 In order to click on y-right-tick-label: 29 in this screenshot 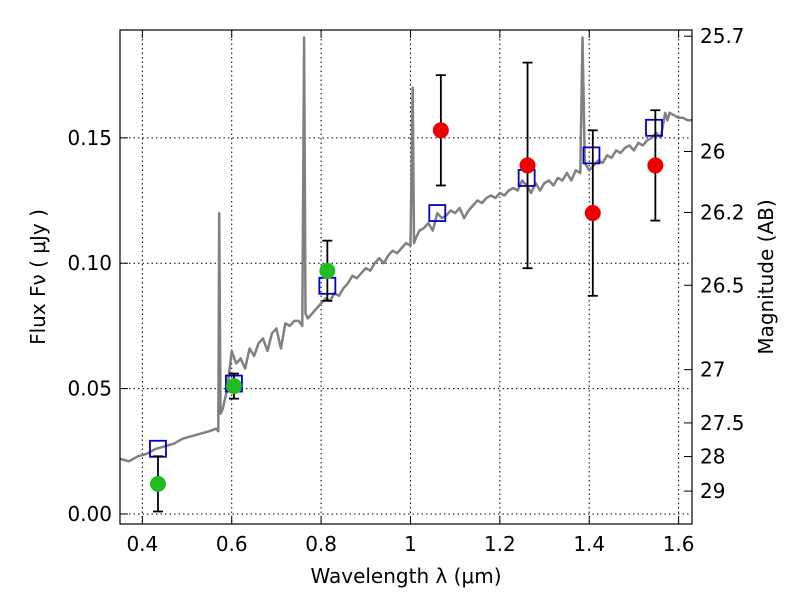, I will do `click(712, 491)`.